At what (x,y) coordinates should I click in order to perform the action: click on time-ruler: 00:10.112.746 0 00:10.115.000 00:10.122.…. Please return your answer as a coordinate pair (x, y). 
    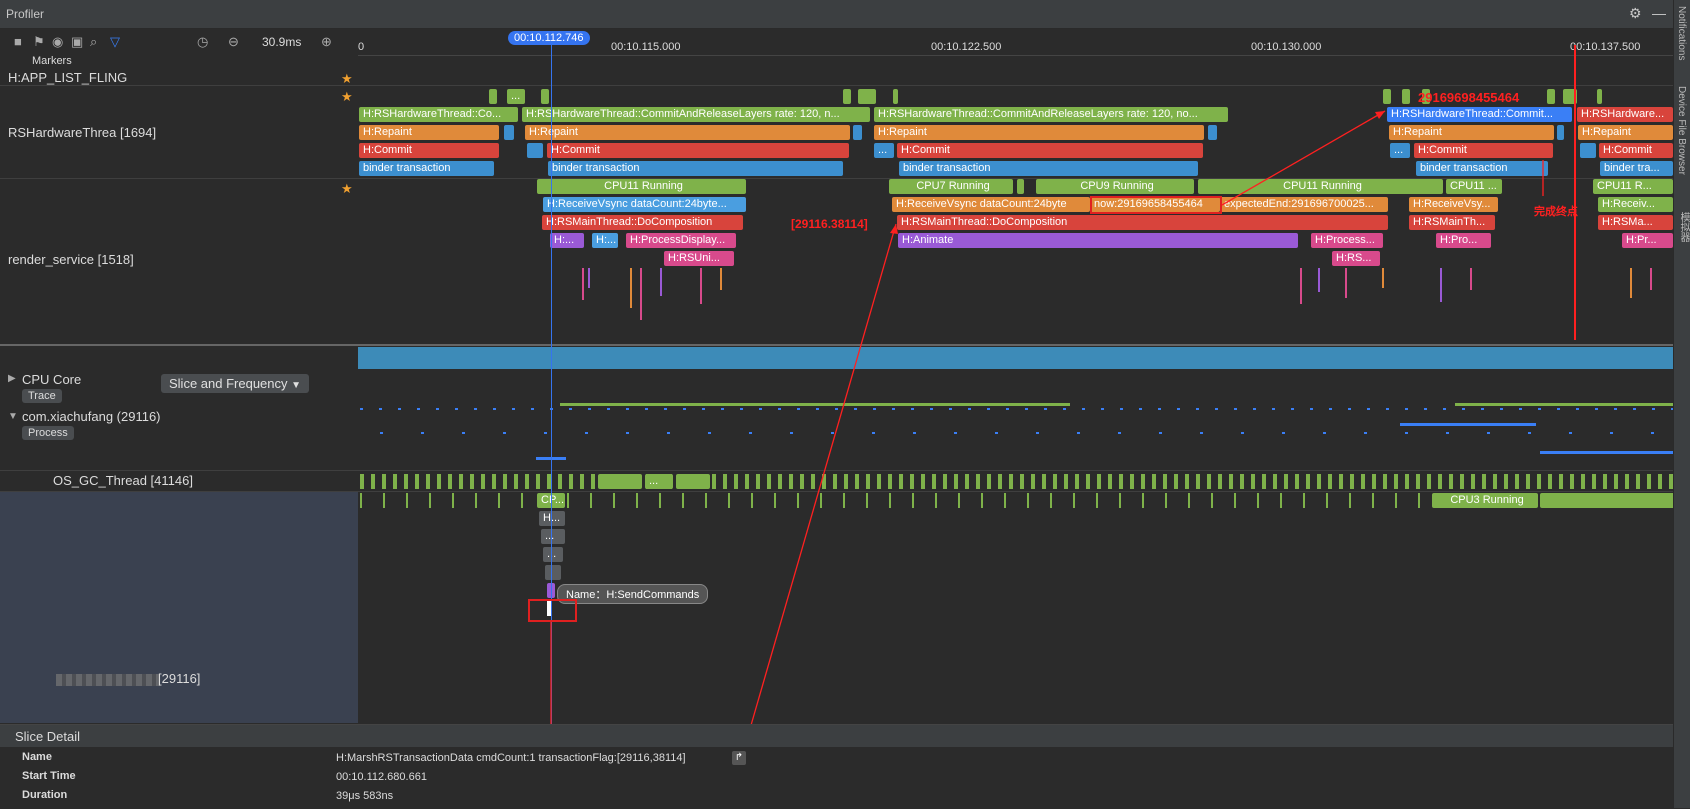
    Looking at the image, I should click on (1015, 42).